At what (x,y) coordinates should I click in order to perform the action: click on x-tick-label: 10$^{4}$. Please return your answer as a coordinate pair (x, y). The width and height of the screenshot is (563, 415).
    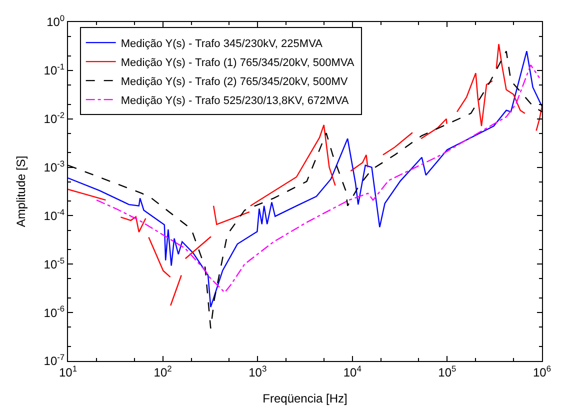
    Looking at the image, I should click on (352, 371).